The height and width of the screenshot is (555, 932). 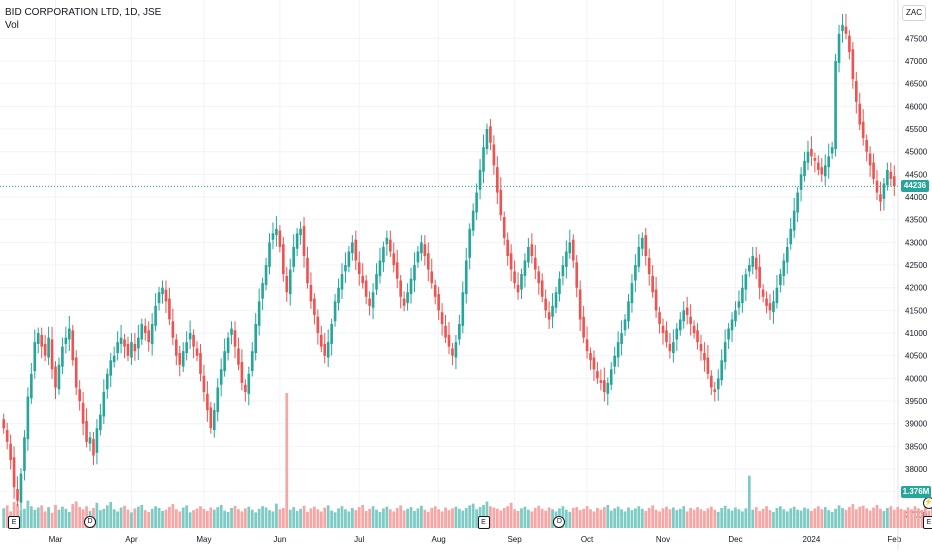 I want to click on y-tick-label: 44000, so click(x=916, y=197).